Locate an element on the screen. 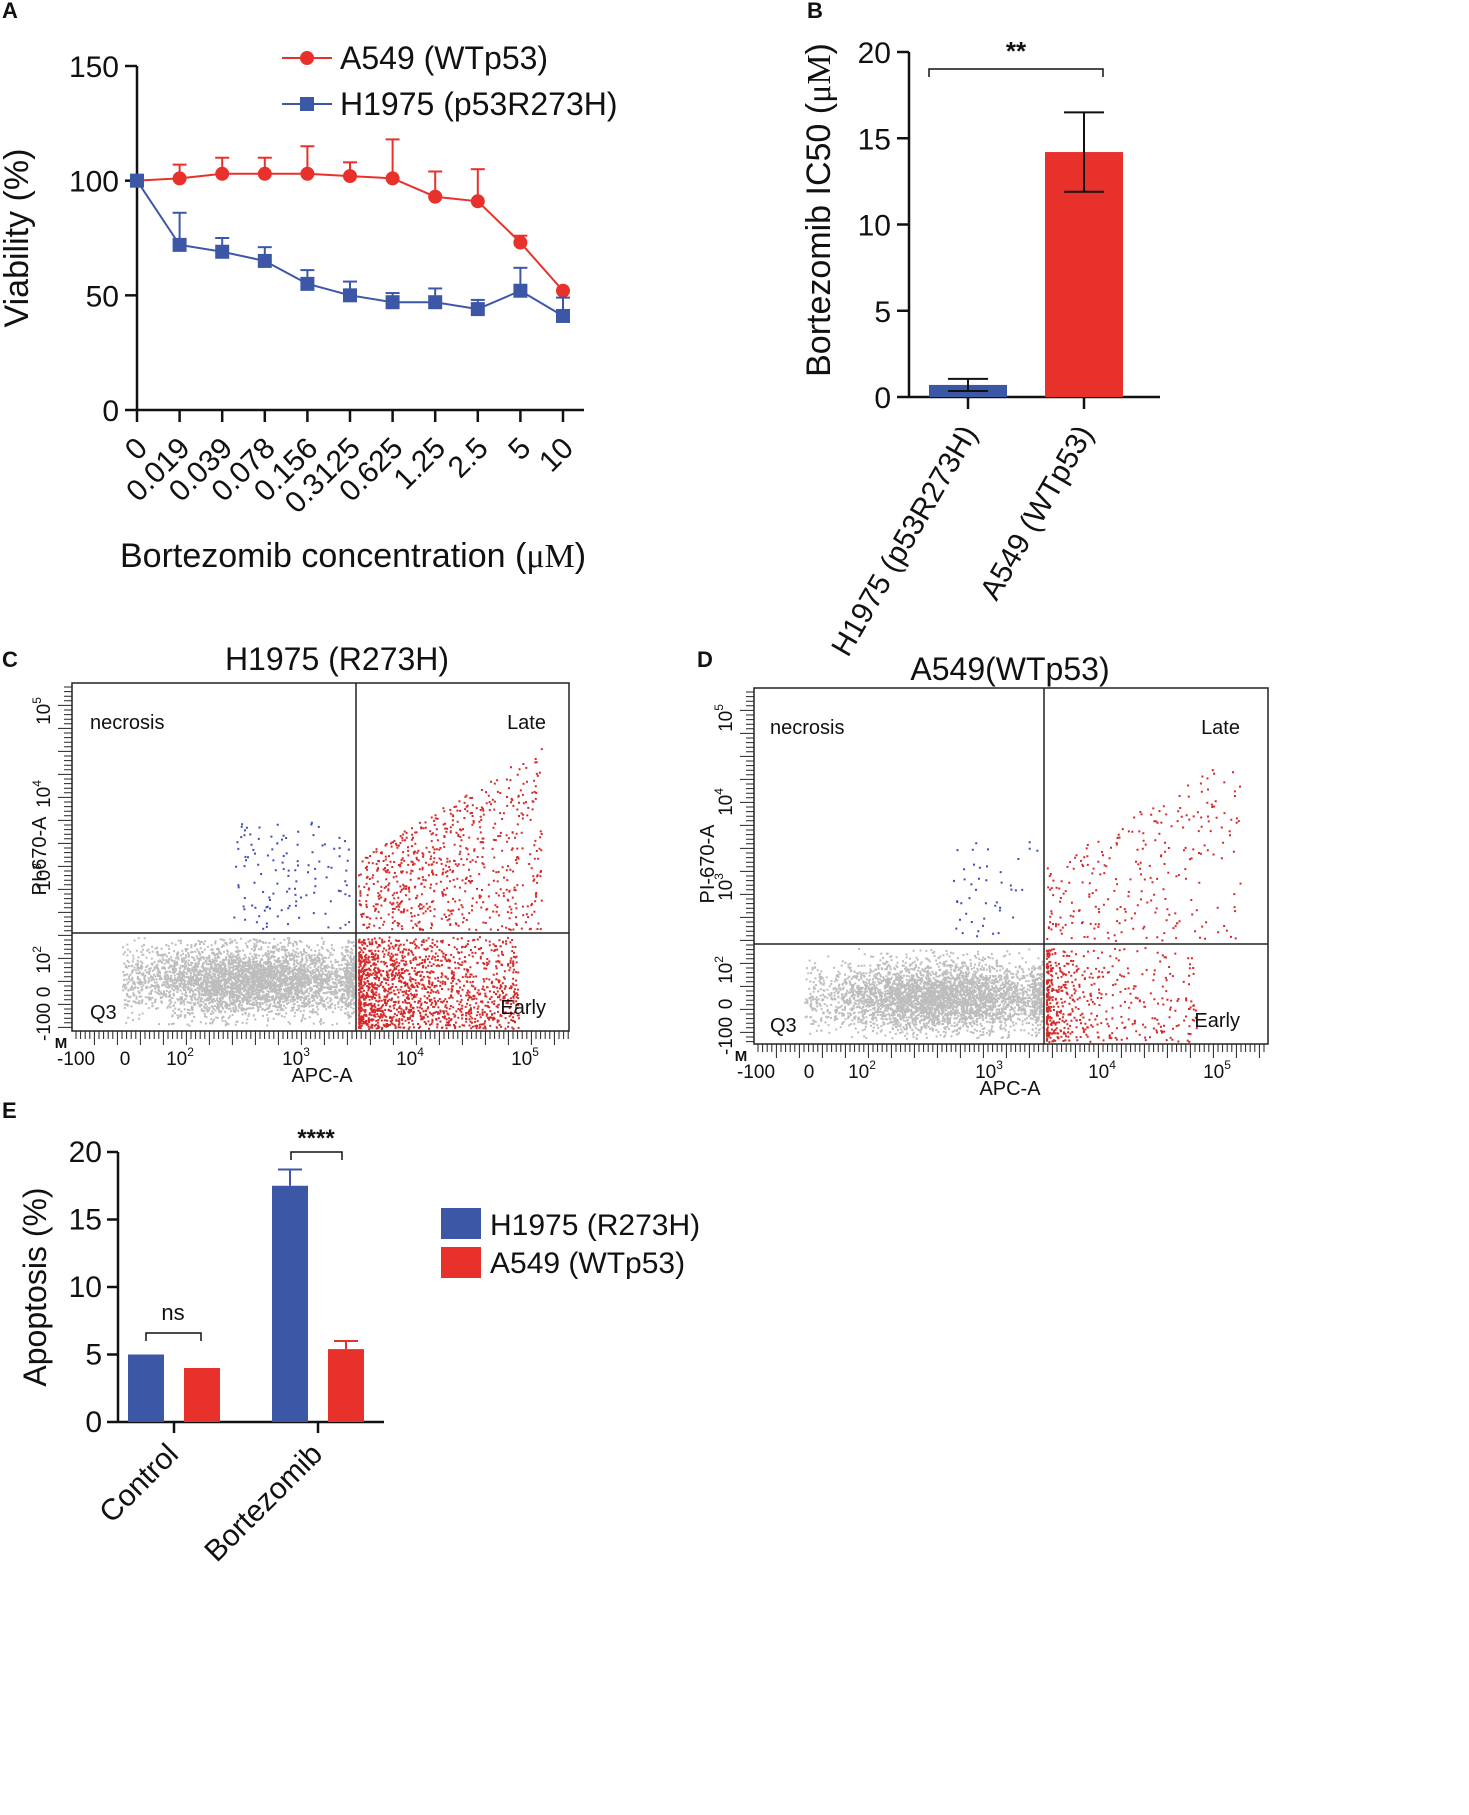 Image resolution: width=1469 pixels, height=1815 pixels. flow-y-tick-label: 10³ is located at coordinates (42, 877).